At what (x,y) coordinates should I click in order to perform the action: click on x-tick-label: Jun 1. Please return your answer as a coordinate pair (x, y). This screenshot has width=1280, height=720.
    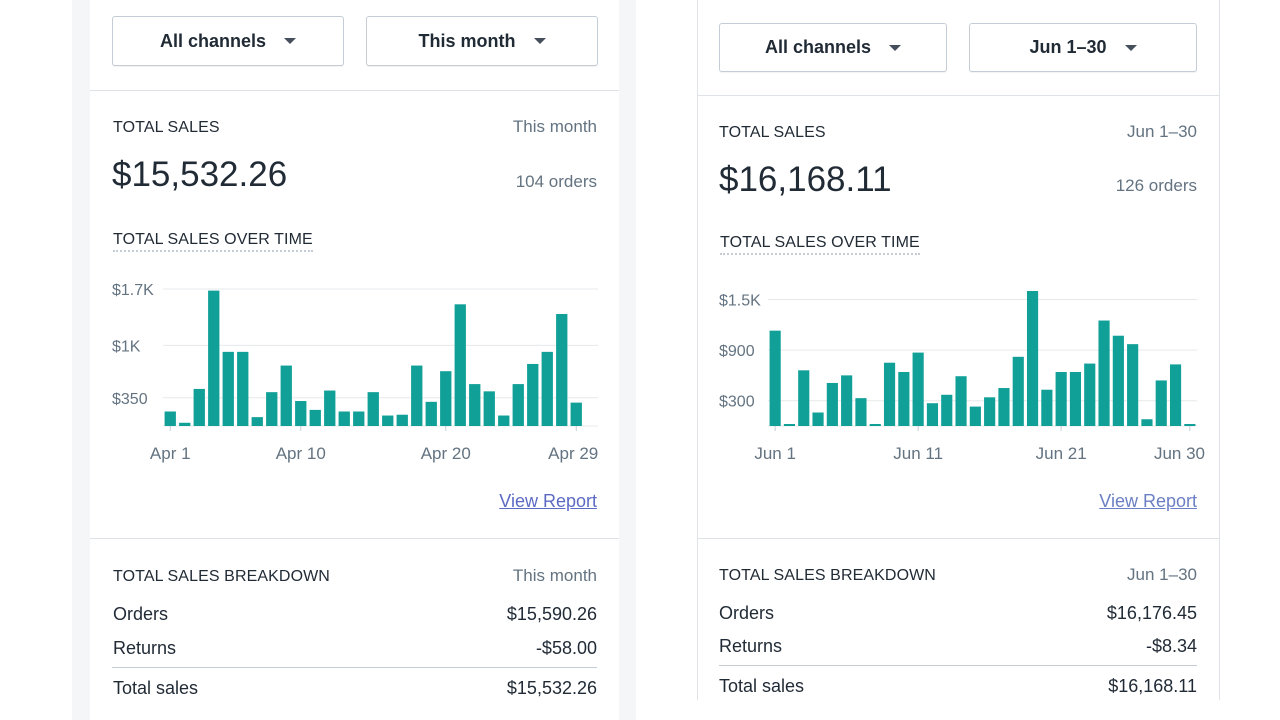
    Looking at the image, I should click on (775, 453).